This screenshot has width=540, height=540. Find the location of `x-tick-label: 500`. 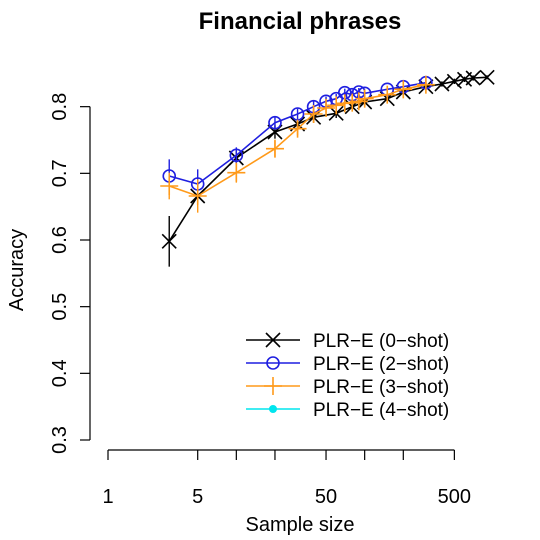

x-tick-label: 500 is located at coordinates (454, 497).